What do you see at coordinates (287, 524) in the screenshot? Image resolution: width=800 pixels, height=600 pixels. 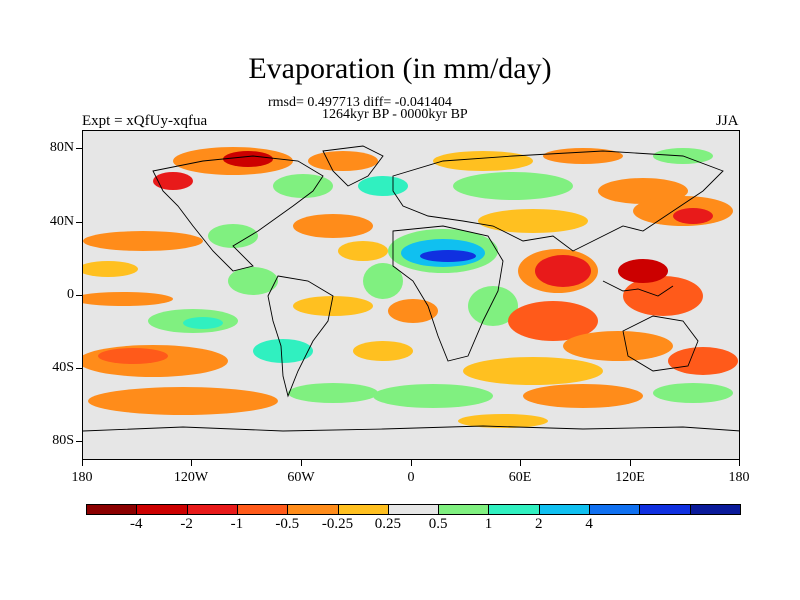 I see `colorbar-label: -0.5` at bounding box center [287, 524].